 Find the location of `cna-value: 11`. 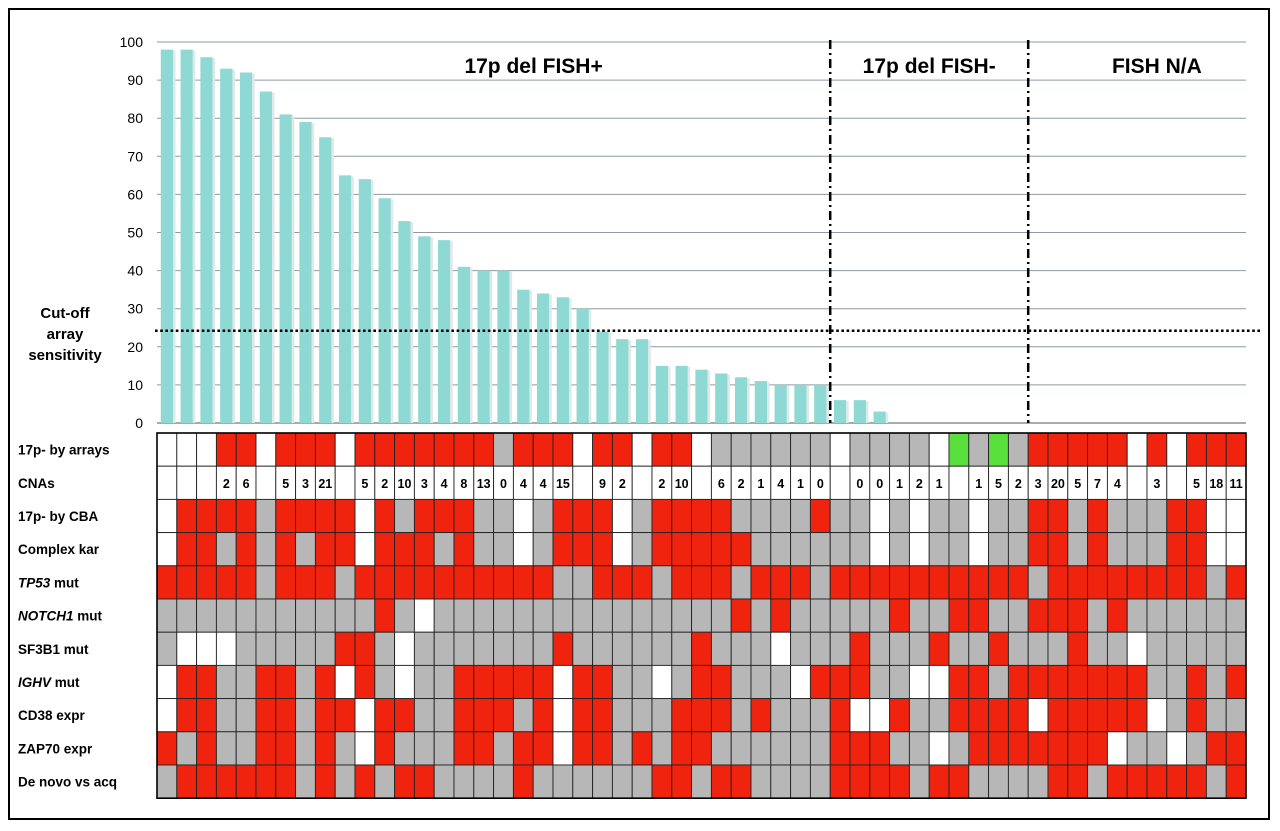

cna-value: 11 is located at coordinates (1235, 484).